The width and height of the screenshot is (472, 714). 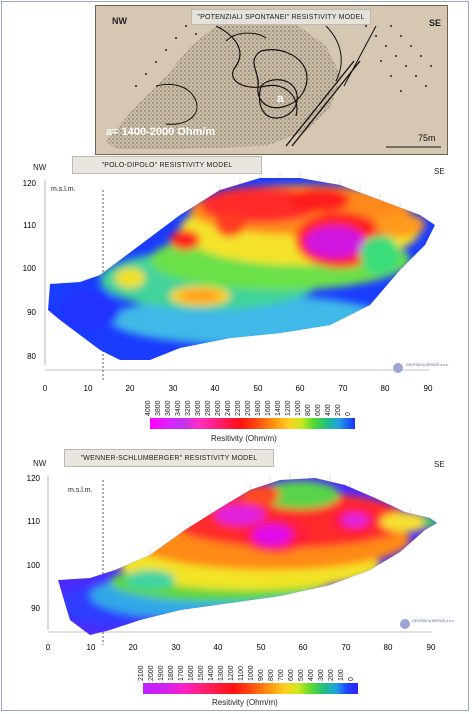 What do you see at coordinates (201, 673) in the screenshot?
I see `cb2-val: 1500` at bounding box center [201, 673].